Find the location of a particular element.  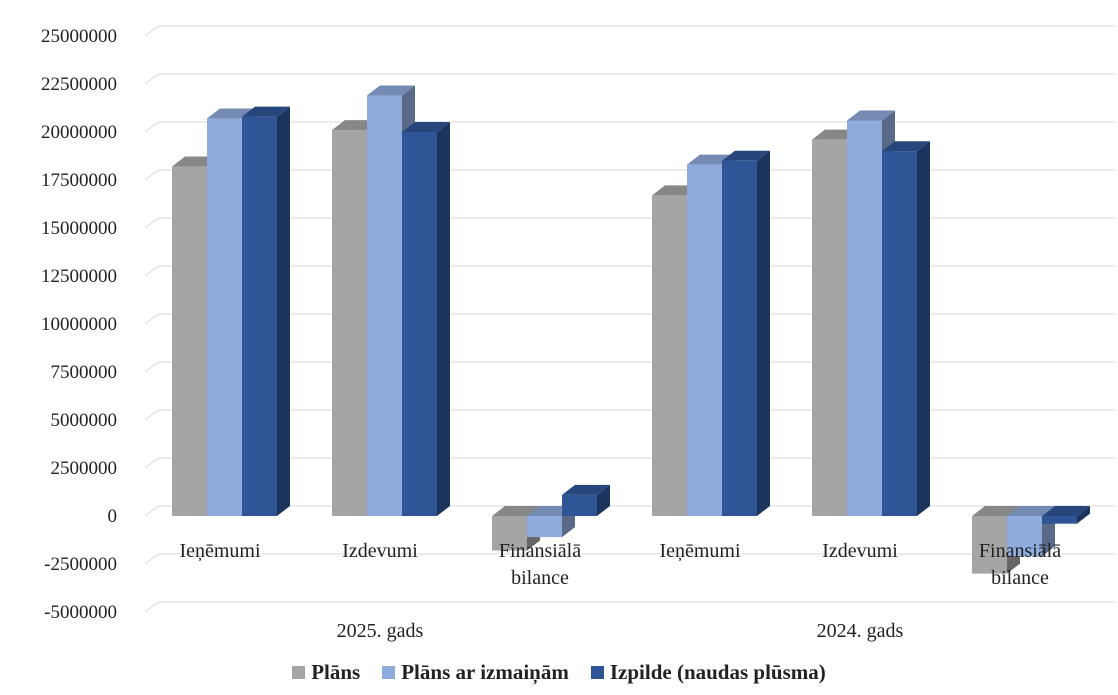

legend-label: Plāns is located at coordinates (336, 672).